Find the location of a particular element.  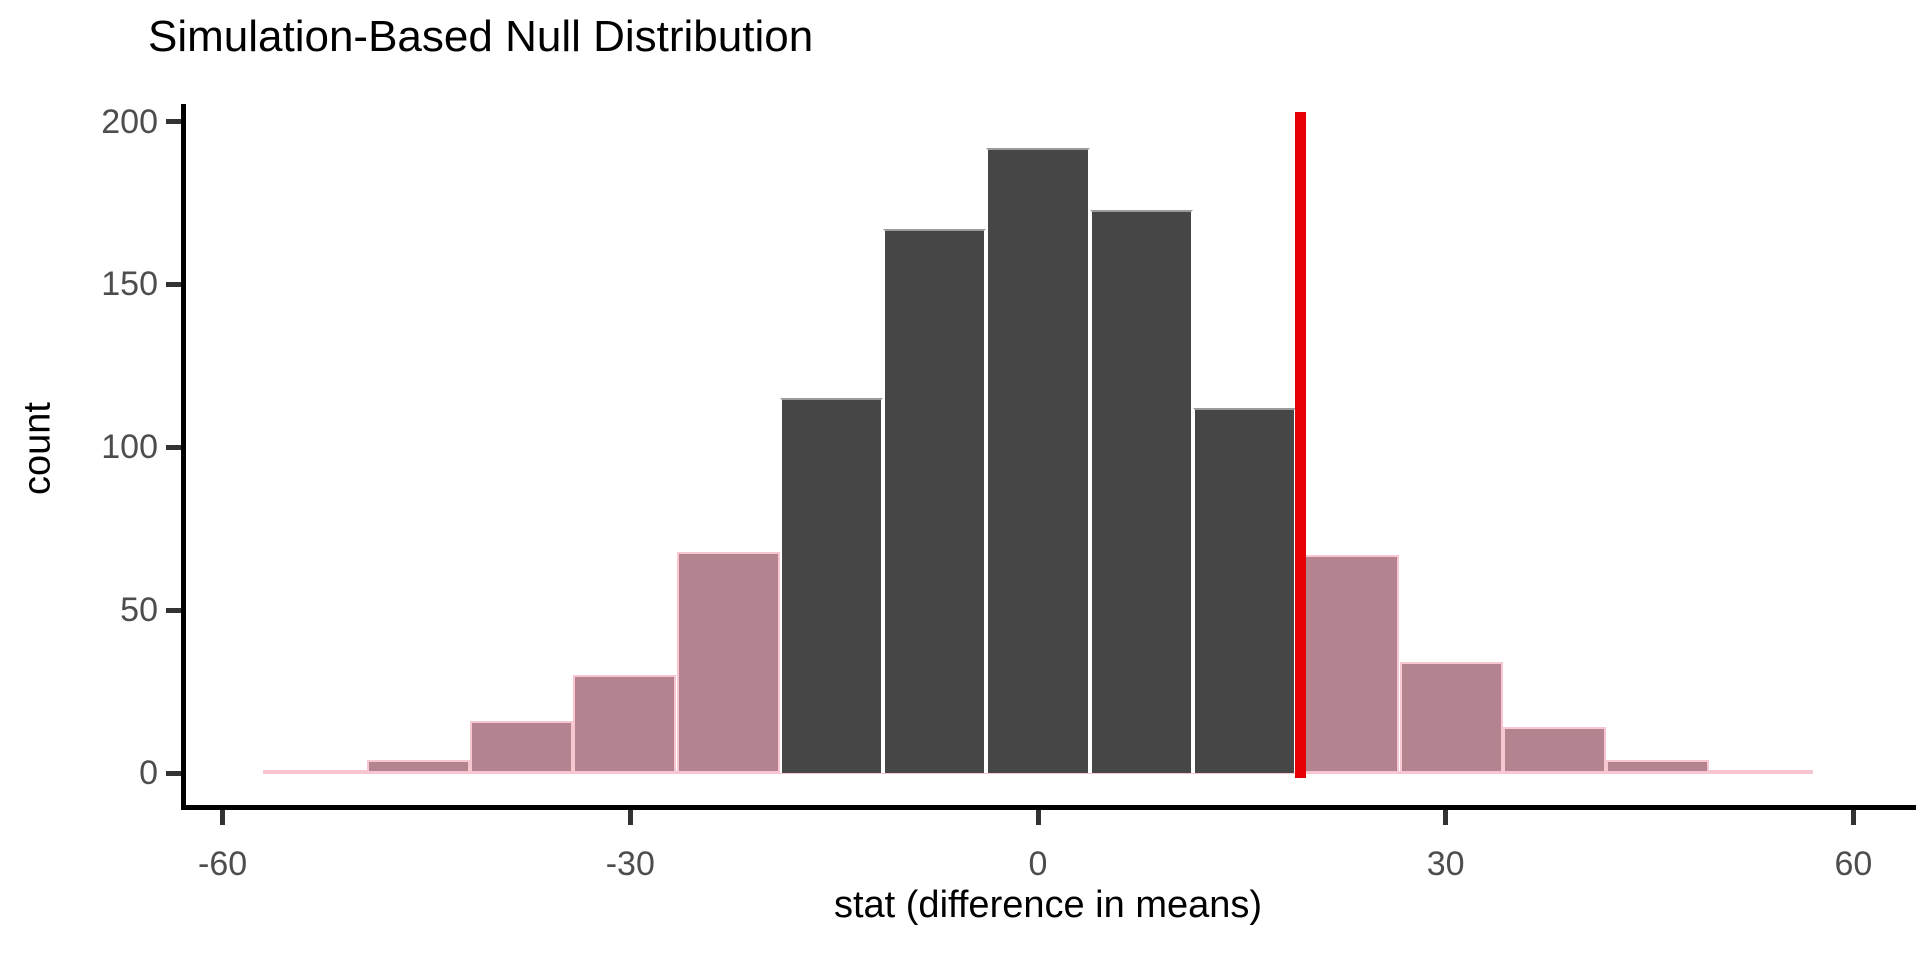

x-tick-label: 60 is located at coordinates (1853, 864).